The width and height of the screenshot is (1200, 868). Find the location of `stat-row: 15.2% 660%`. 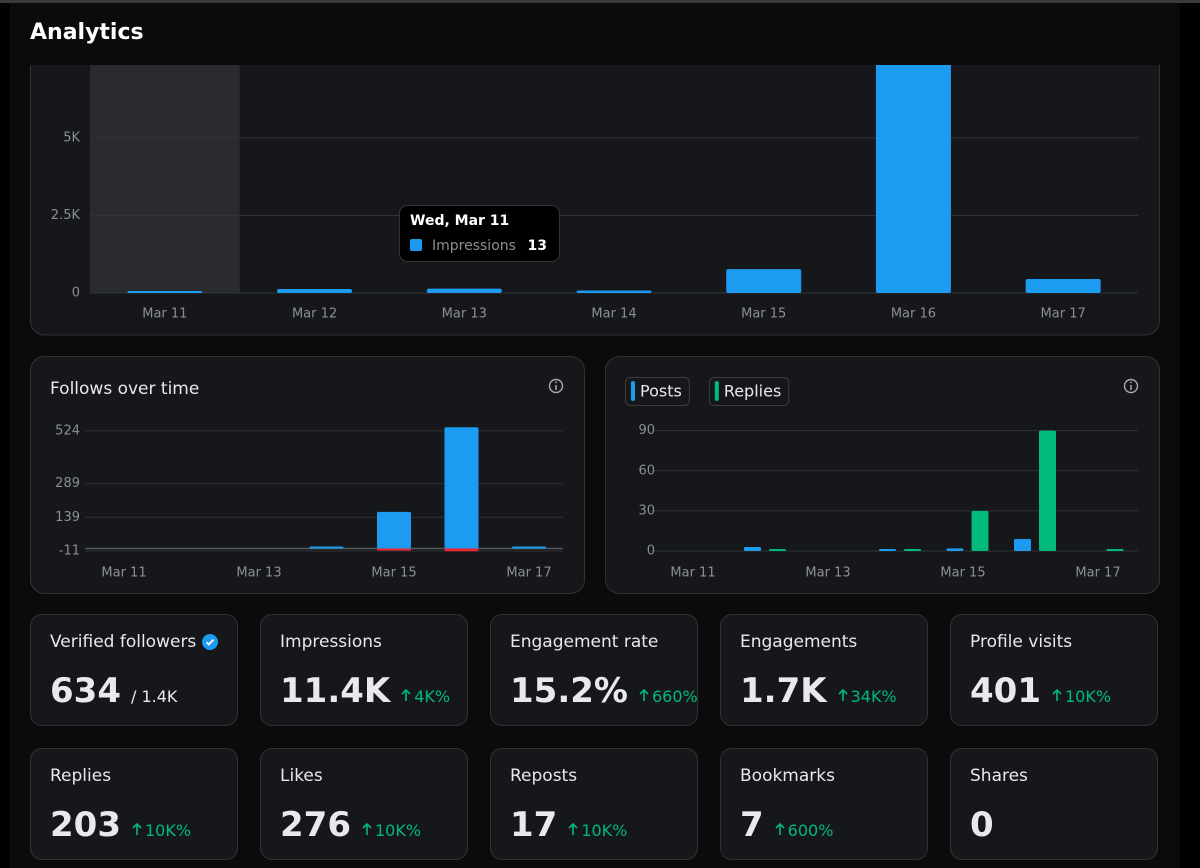

stat-row: 15.2% 660% is located at coordinates (604, 691).